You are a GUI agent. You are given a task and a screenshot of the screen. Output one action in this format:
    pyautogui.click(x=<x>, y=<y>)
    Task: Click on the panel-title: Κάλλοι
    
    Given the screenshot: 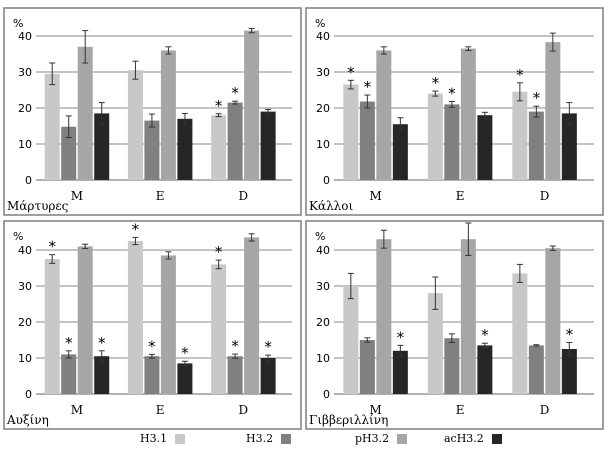 What is the action you would take?
    pyautogui.click(x=331, y=206)
    